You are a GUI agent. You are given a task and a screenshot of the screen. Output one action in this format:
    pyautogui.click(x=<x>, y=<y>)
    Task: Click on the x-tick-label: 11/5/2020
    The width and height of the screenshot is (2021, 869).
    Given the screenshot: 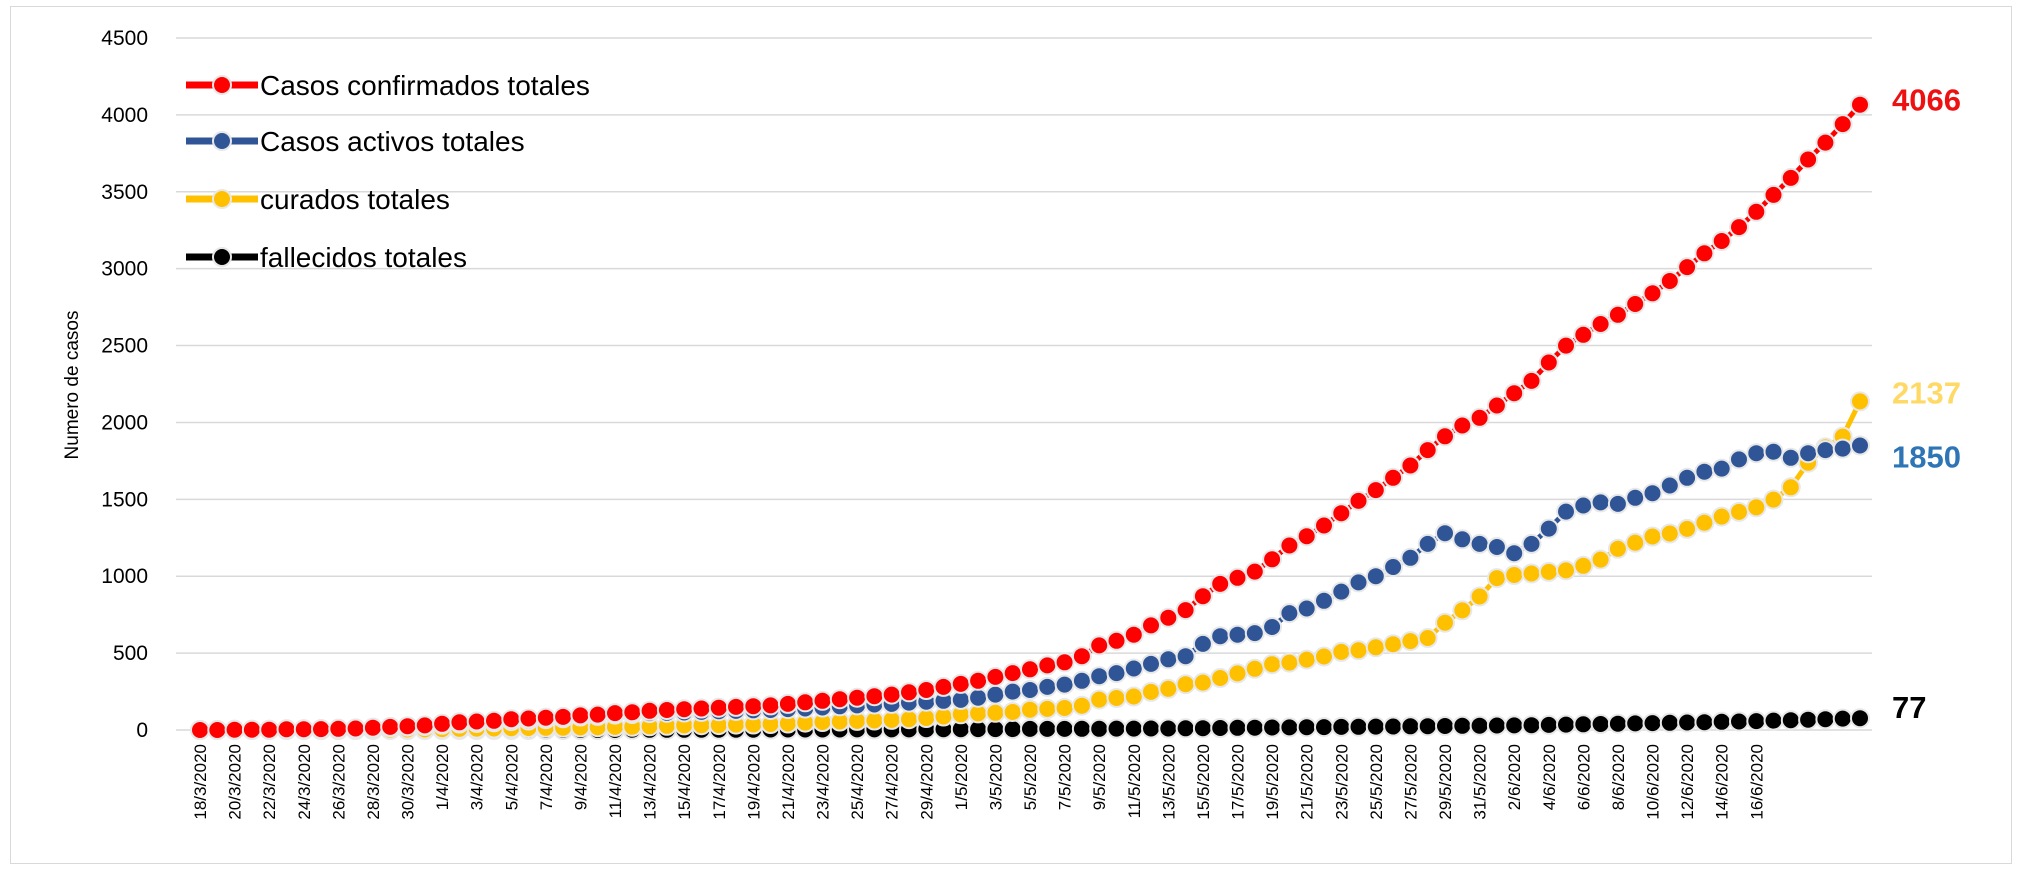 What is the action you would take?
    pyautogui.click(x=1134, y=781)
    